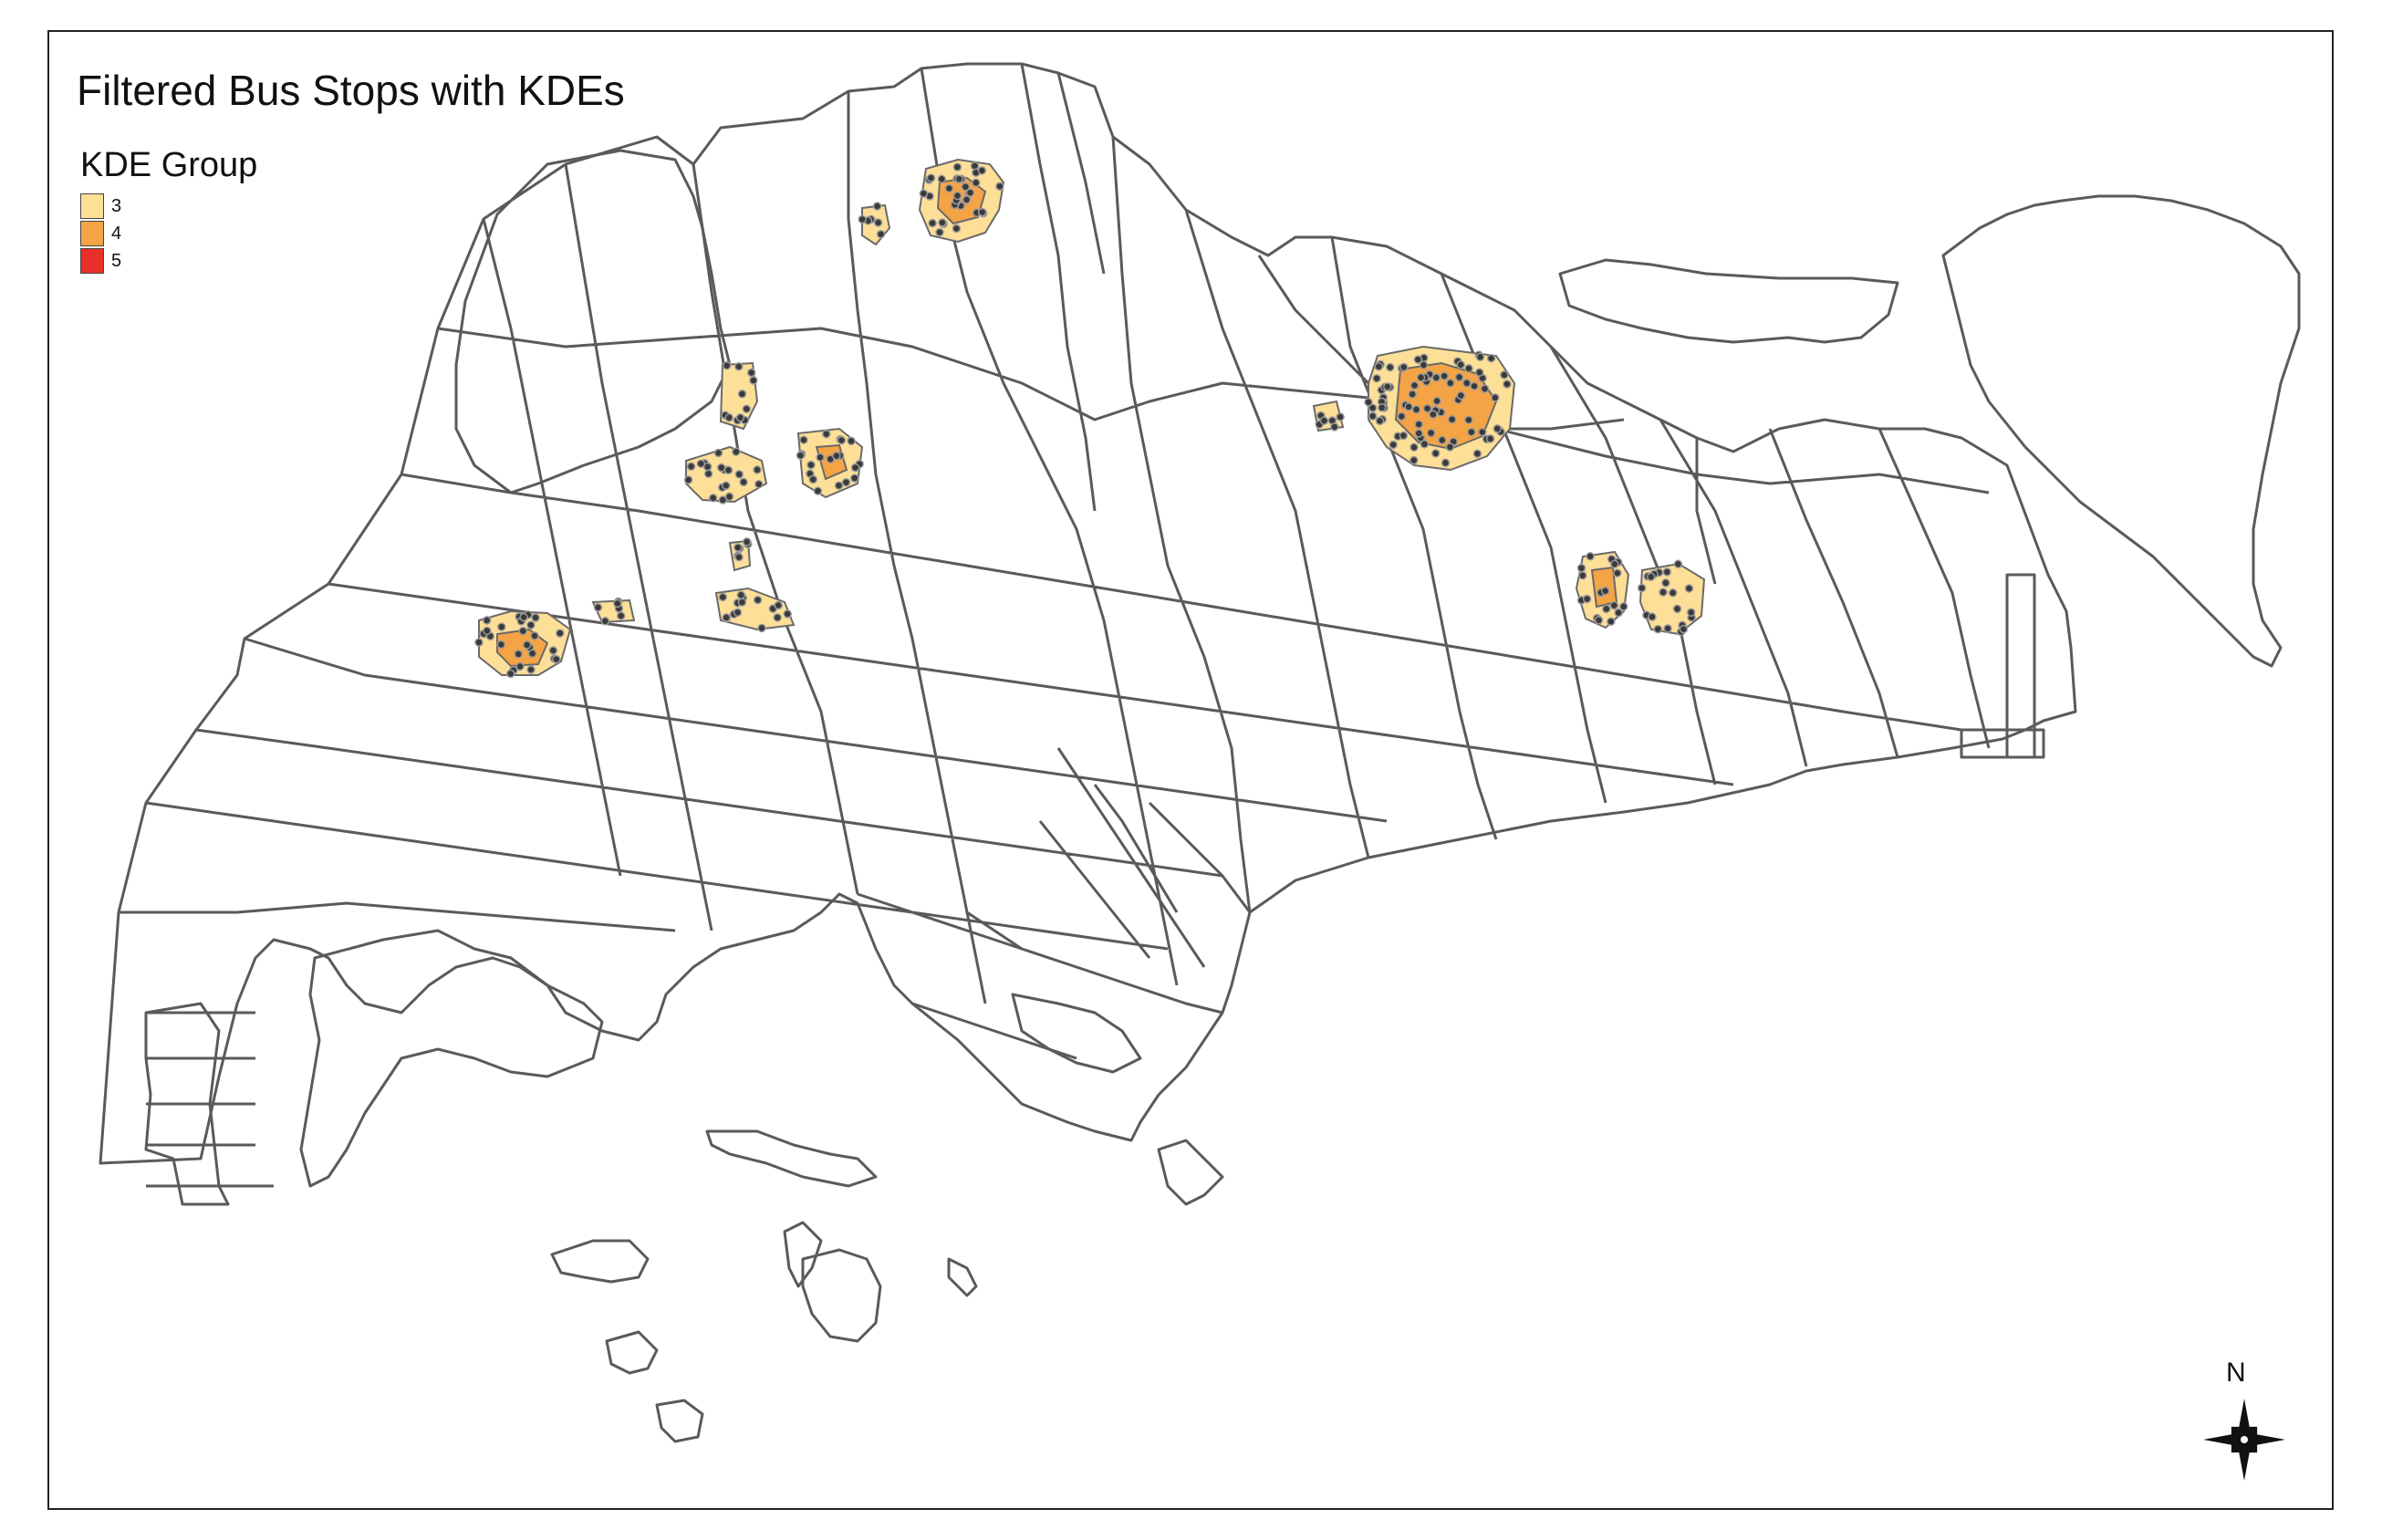 The image size is (2382, 1540). What do you see at coordinates (593, 321) in the screenshot?
I see `northwest-lobe` at bounding box center [593, 321].